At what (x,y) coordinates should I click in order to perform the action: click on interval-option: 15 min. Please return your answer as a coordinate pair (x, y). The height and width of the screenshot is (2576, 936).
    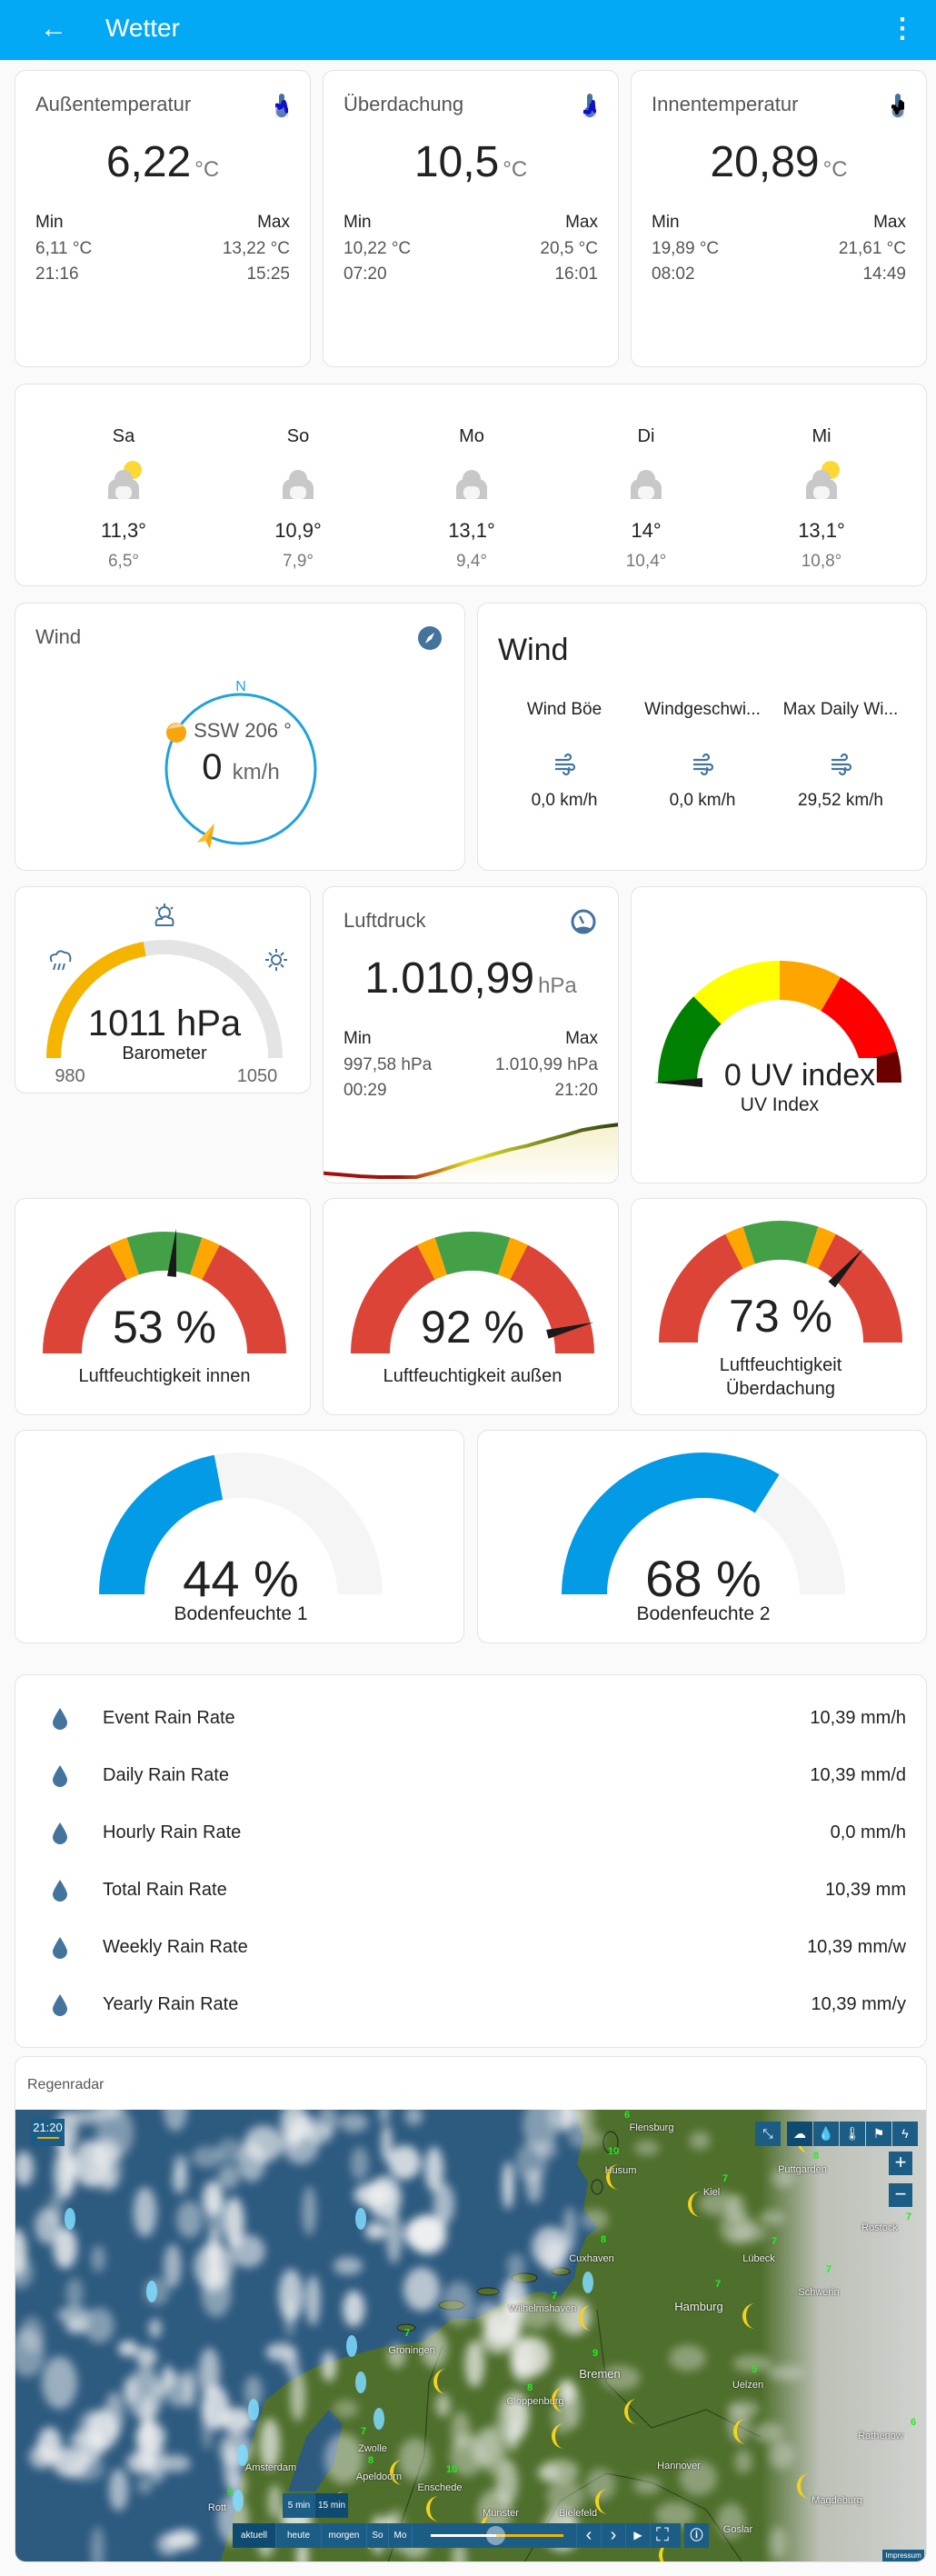
    Looking at the image, I should click on (331, 2505).